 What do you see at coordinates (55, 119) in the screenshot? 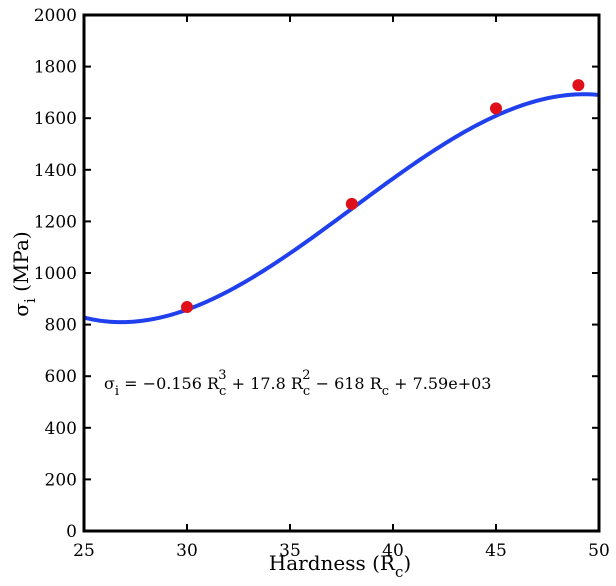
I see `y-tick-label: 1600` at bounding box center [55, 119].